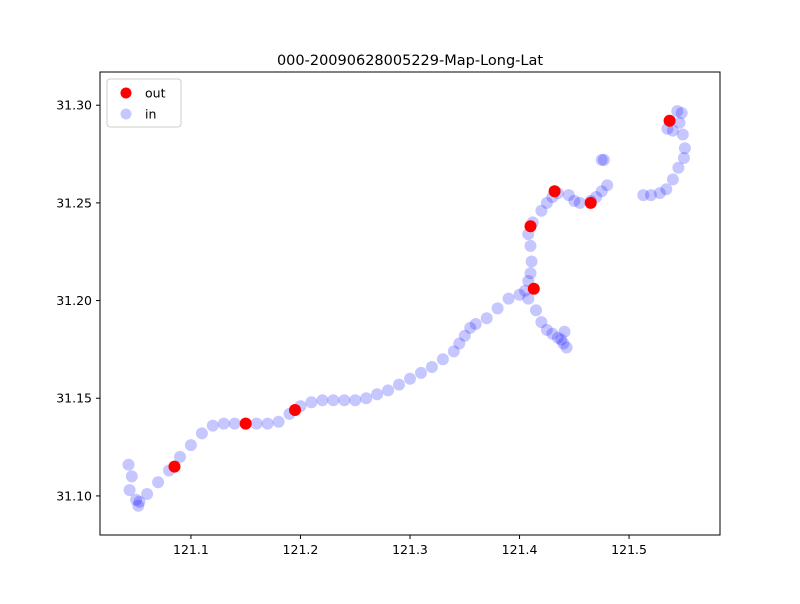 The image size is (800, 604). Describe the element at coordinates (74, 495) in the screenshot. I see `y-tick-label: 31.10` at that location.